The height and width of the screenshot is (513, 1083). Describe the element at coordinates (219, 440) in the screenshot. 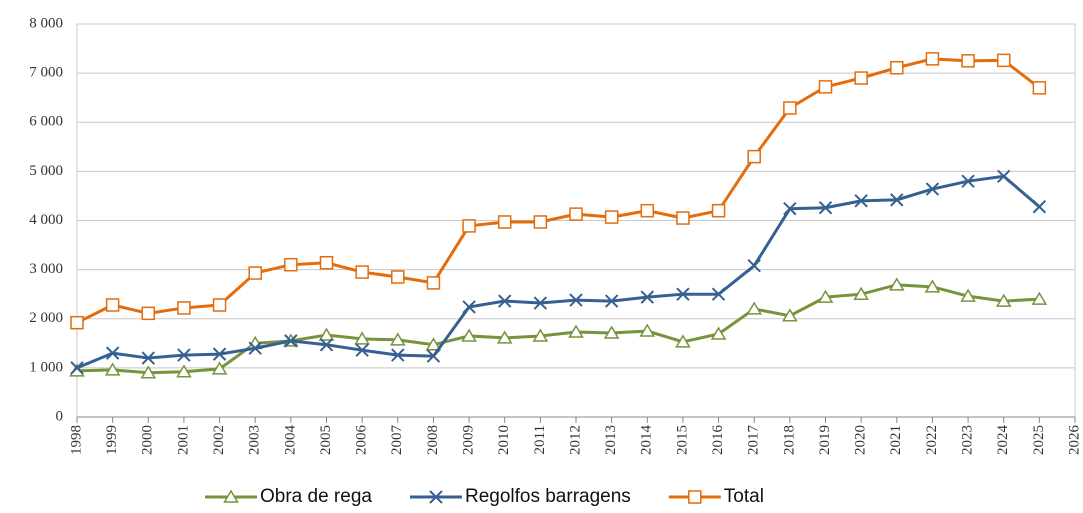

I see `x-tick-label: 2002` at that location.